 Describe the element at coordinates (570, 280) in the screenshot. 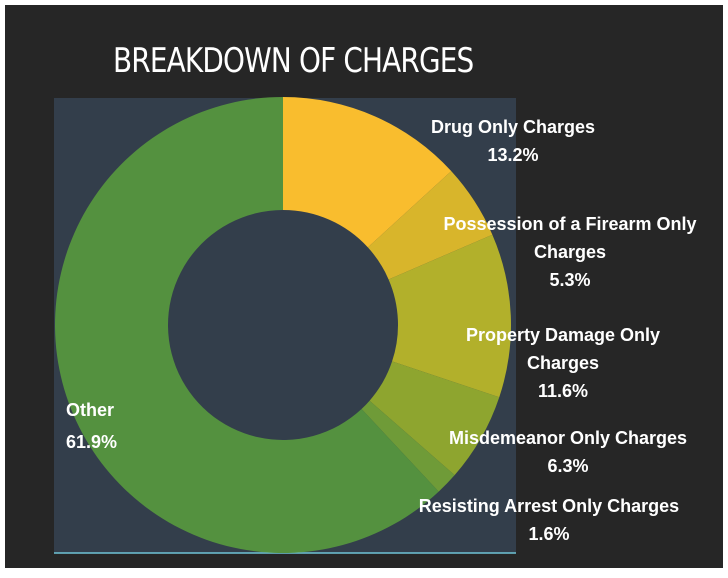

I see `value-label: 5.3%` at that location.